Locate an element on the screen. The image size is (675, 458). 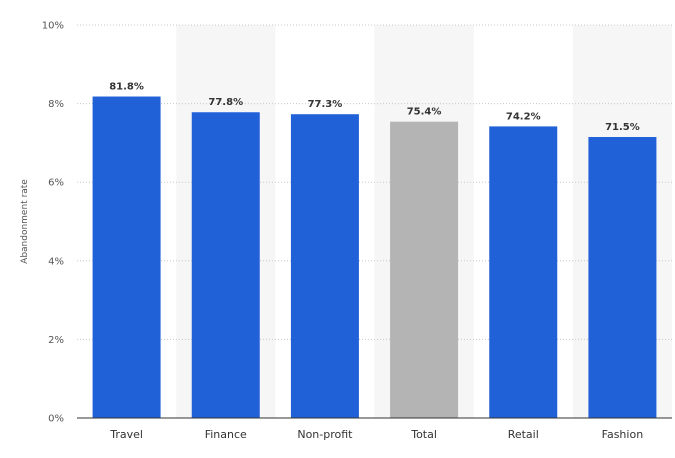
y-tick-label: 6% is located at coordinates (56, 183).